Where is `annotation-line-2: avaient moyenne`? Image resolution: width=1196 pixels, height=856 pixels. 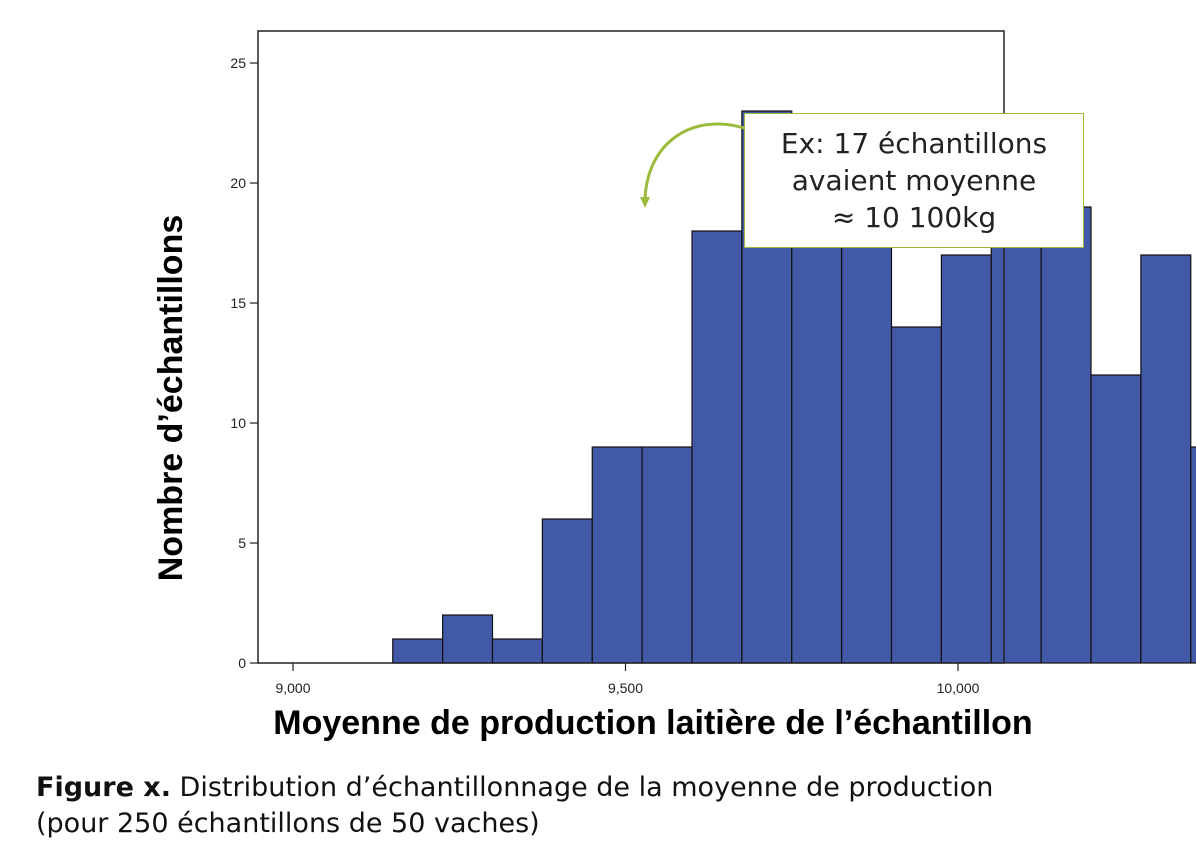
annotation-line-2: avaient moyenne is located at coordinates (914, 180).